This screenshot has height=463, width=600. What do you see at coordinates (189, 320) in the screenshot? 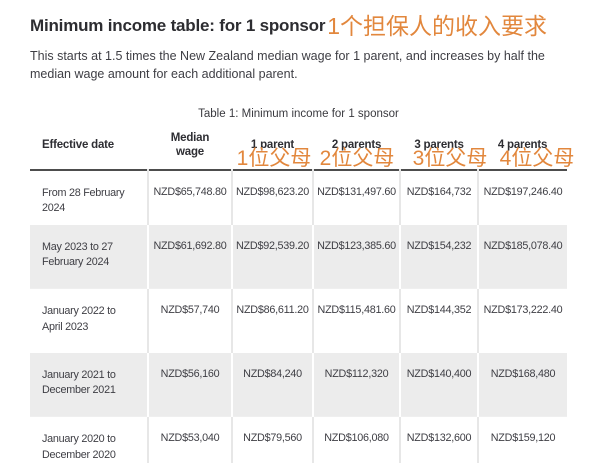
I see `cell-median-wage: NZD$57,740` at bounding box center [189, 320].